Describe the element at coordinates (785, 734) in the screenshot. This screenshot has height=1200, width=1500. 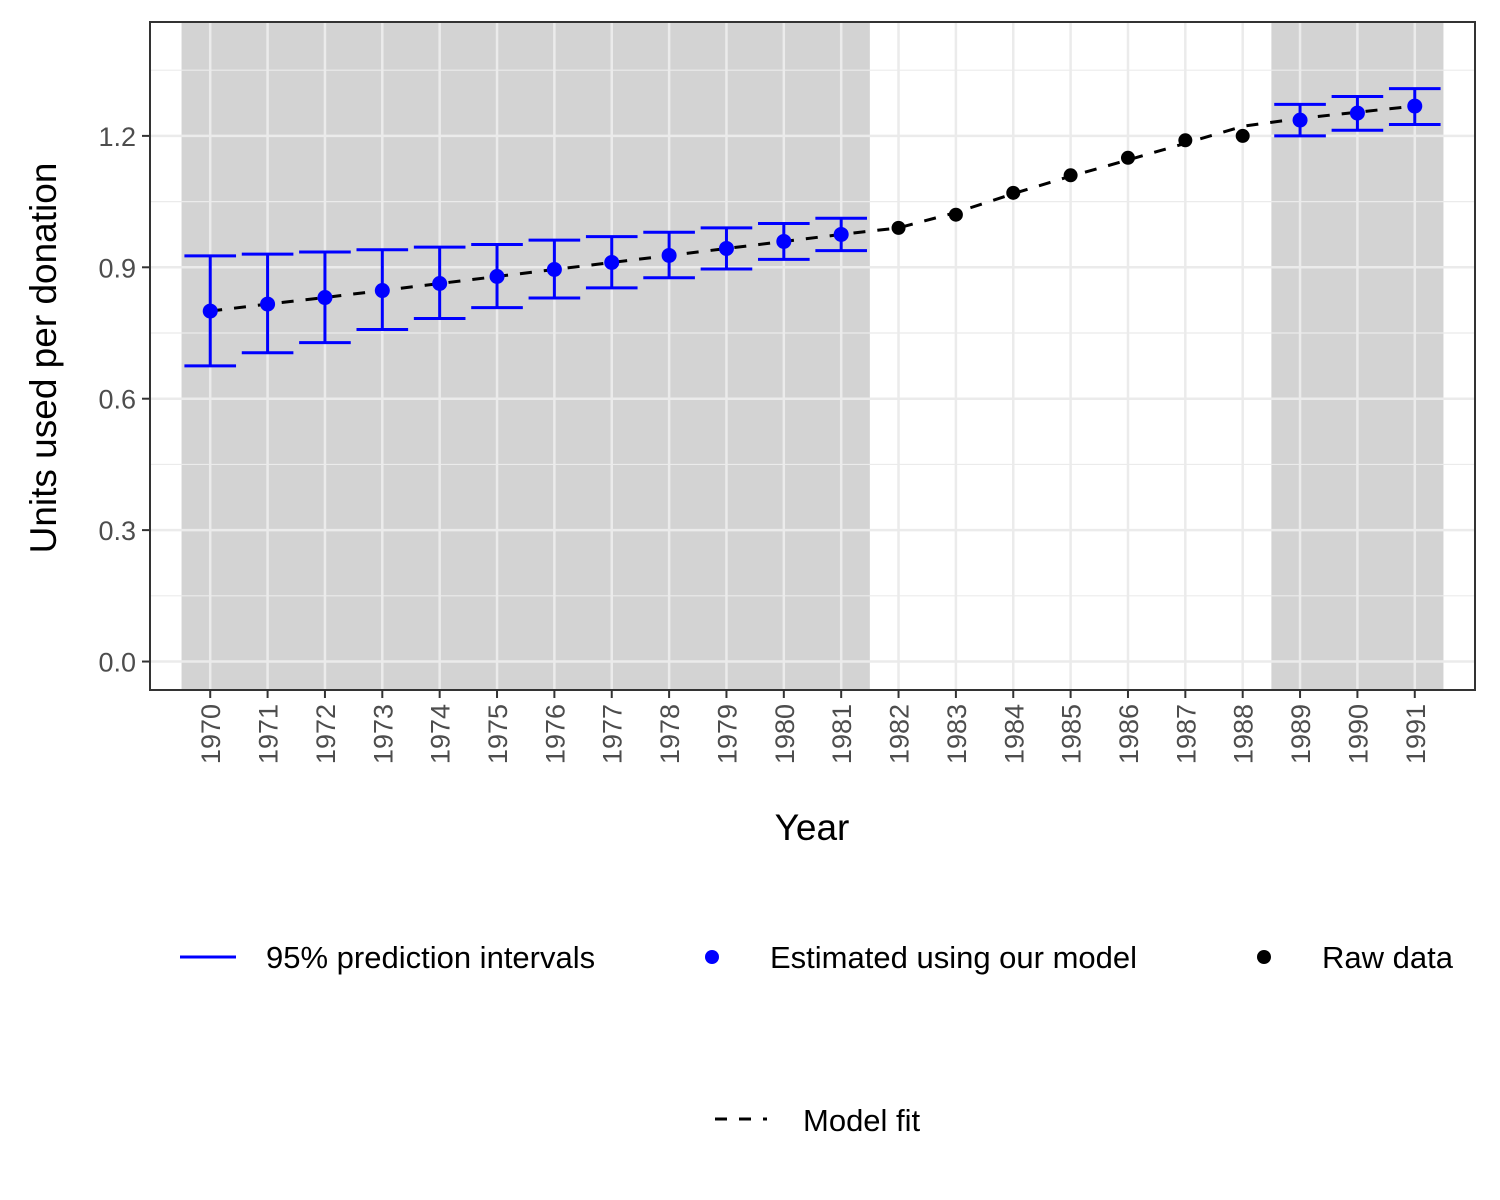
I see `x-tick-label: 1980` at that location.